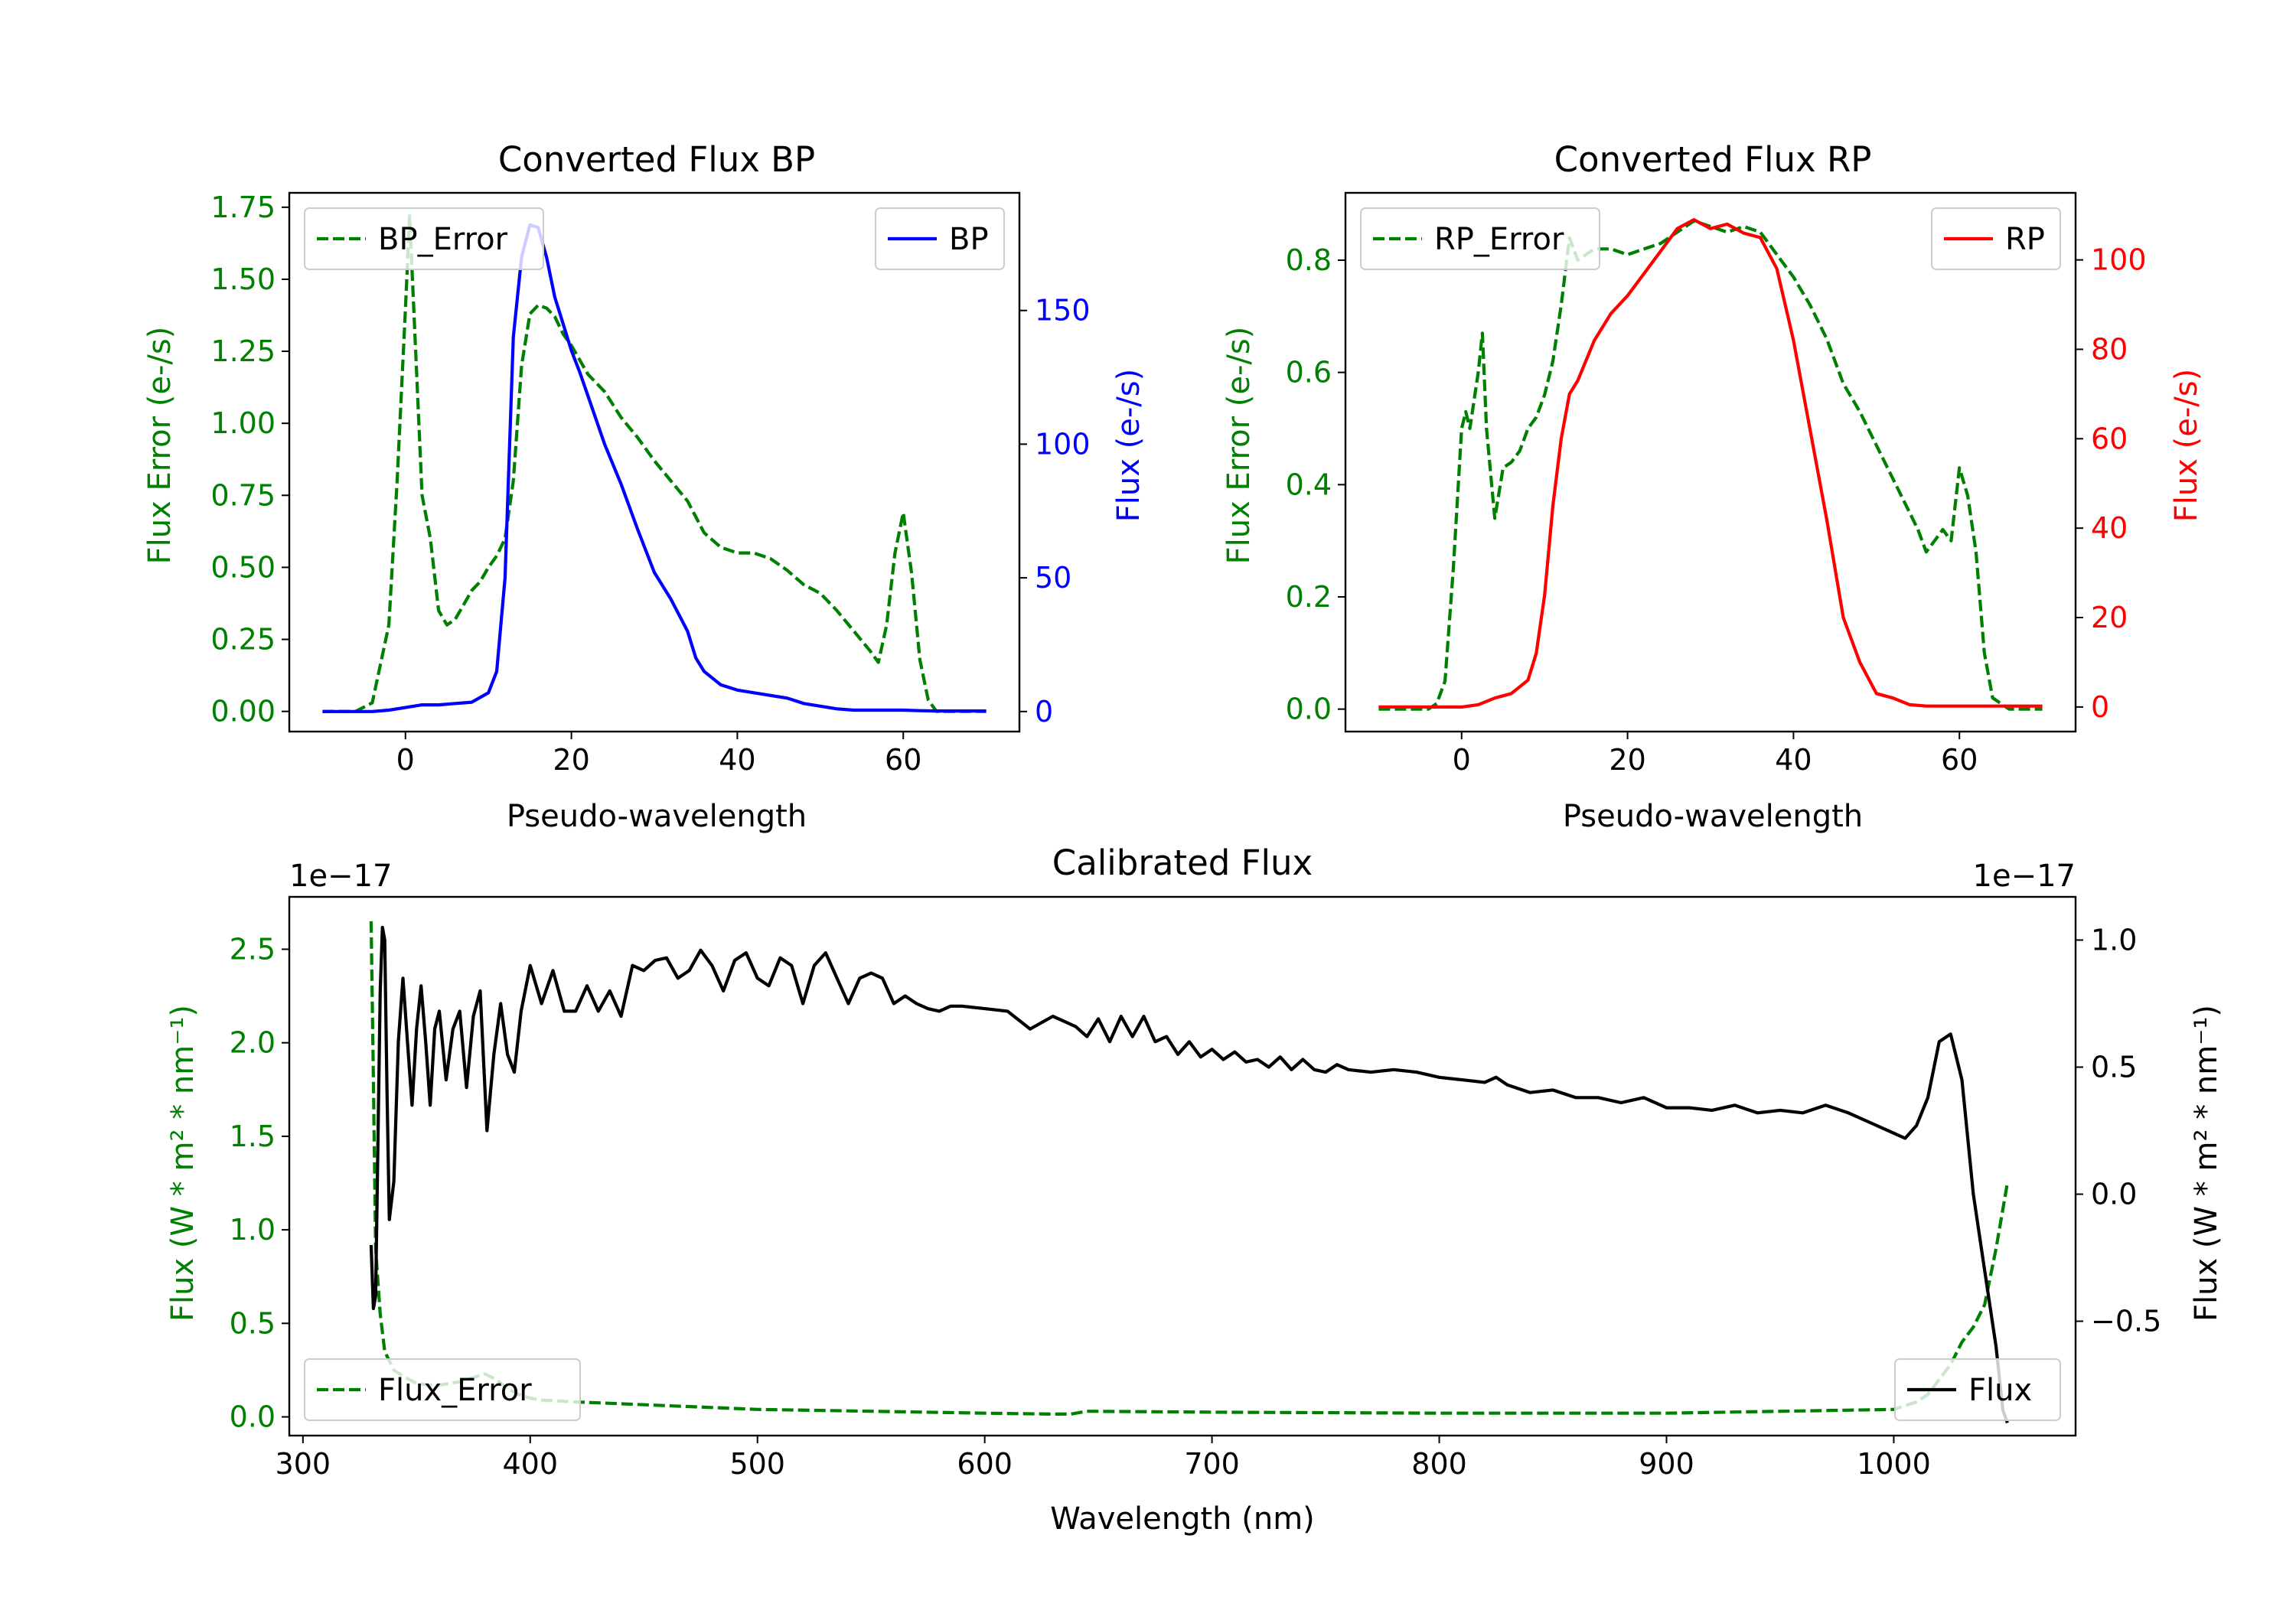  What do you see at coordinates (2024, 876) in the screenshot?
I see `panel-calibrated-offset-right: 1e−17` at bounding box center [2024, 876].